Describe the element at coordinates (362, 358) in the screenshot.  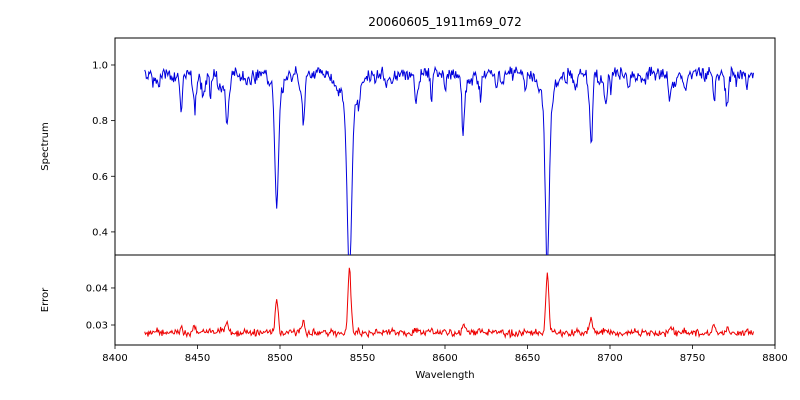
I see `x-tick-label: 8550` at that location.